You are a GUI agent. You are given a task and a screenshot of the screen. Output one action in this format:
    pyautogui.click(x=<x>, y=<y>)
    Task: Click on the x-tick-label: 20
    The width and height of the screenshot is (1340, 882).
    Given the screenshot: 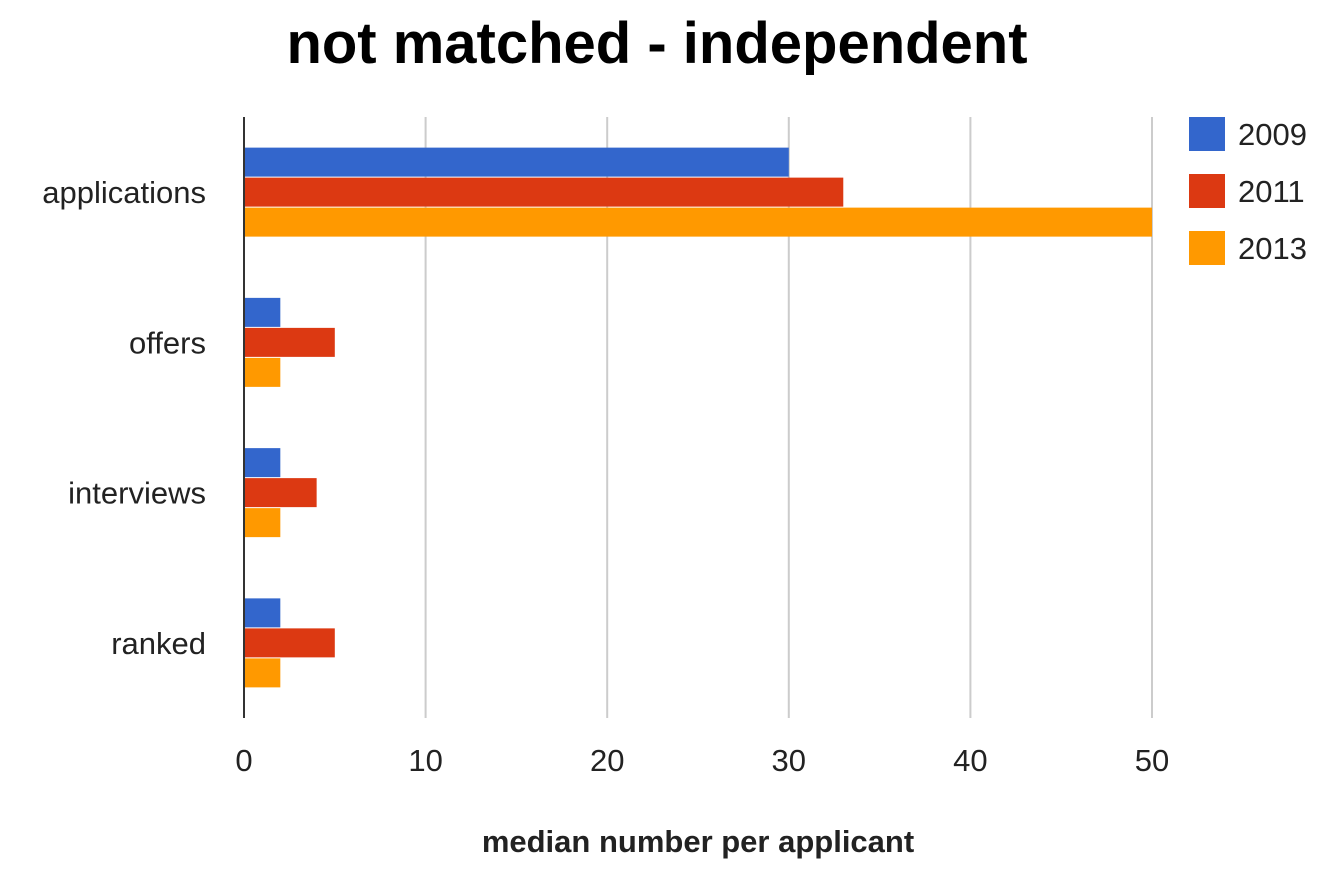 What is the action you would take?
    pyautogui.click(x=607, y=760)
    